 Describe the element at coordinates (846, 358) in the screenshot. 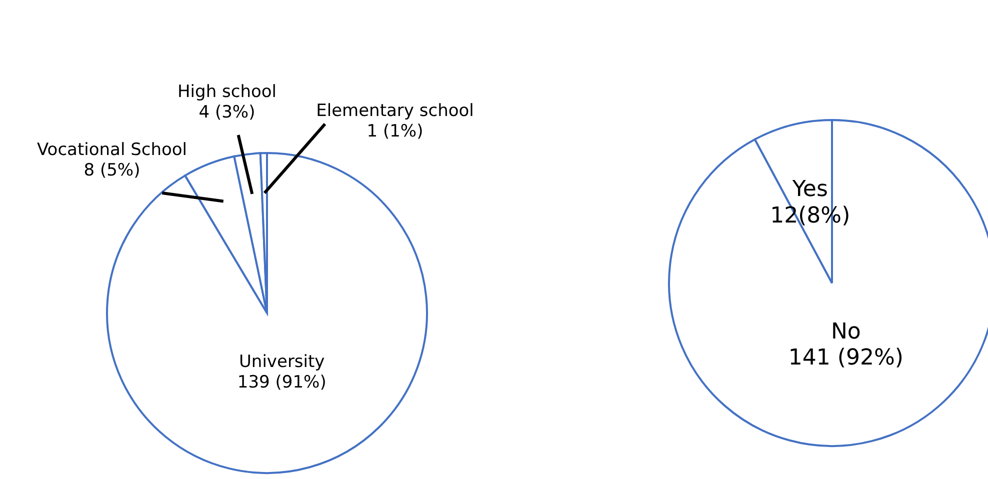

I see `data-label: 141 (92%)` at that location.